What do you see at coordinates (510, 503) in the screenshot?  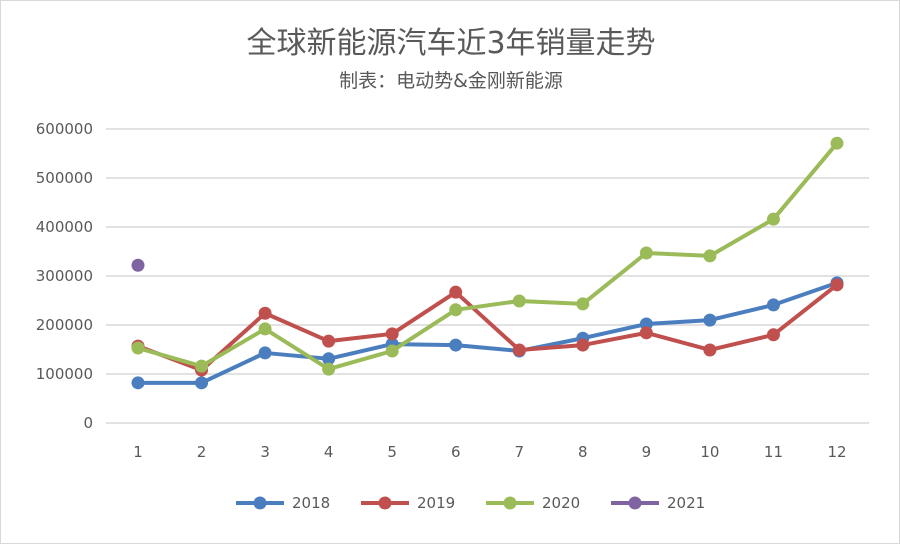 I see `legend-marker-2020` at bounding box center [510, 503].